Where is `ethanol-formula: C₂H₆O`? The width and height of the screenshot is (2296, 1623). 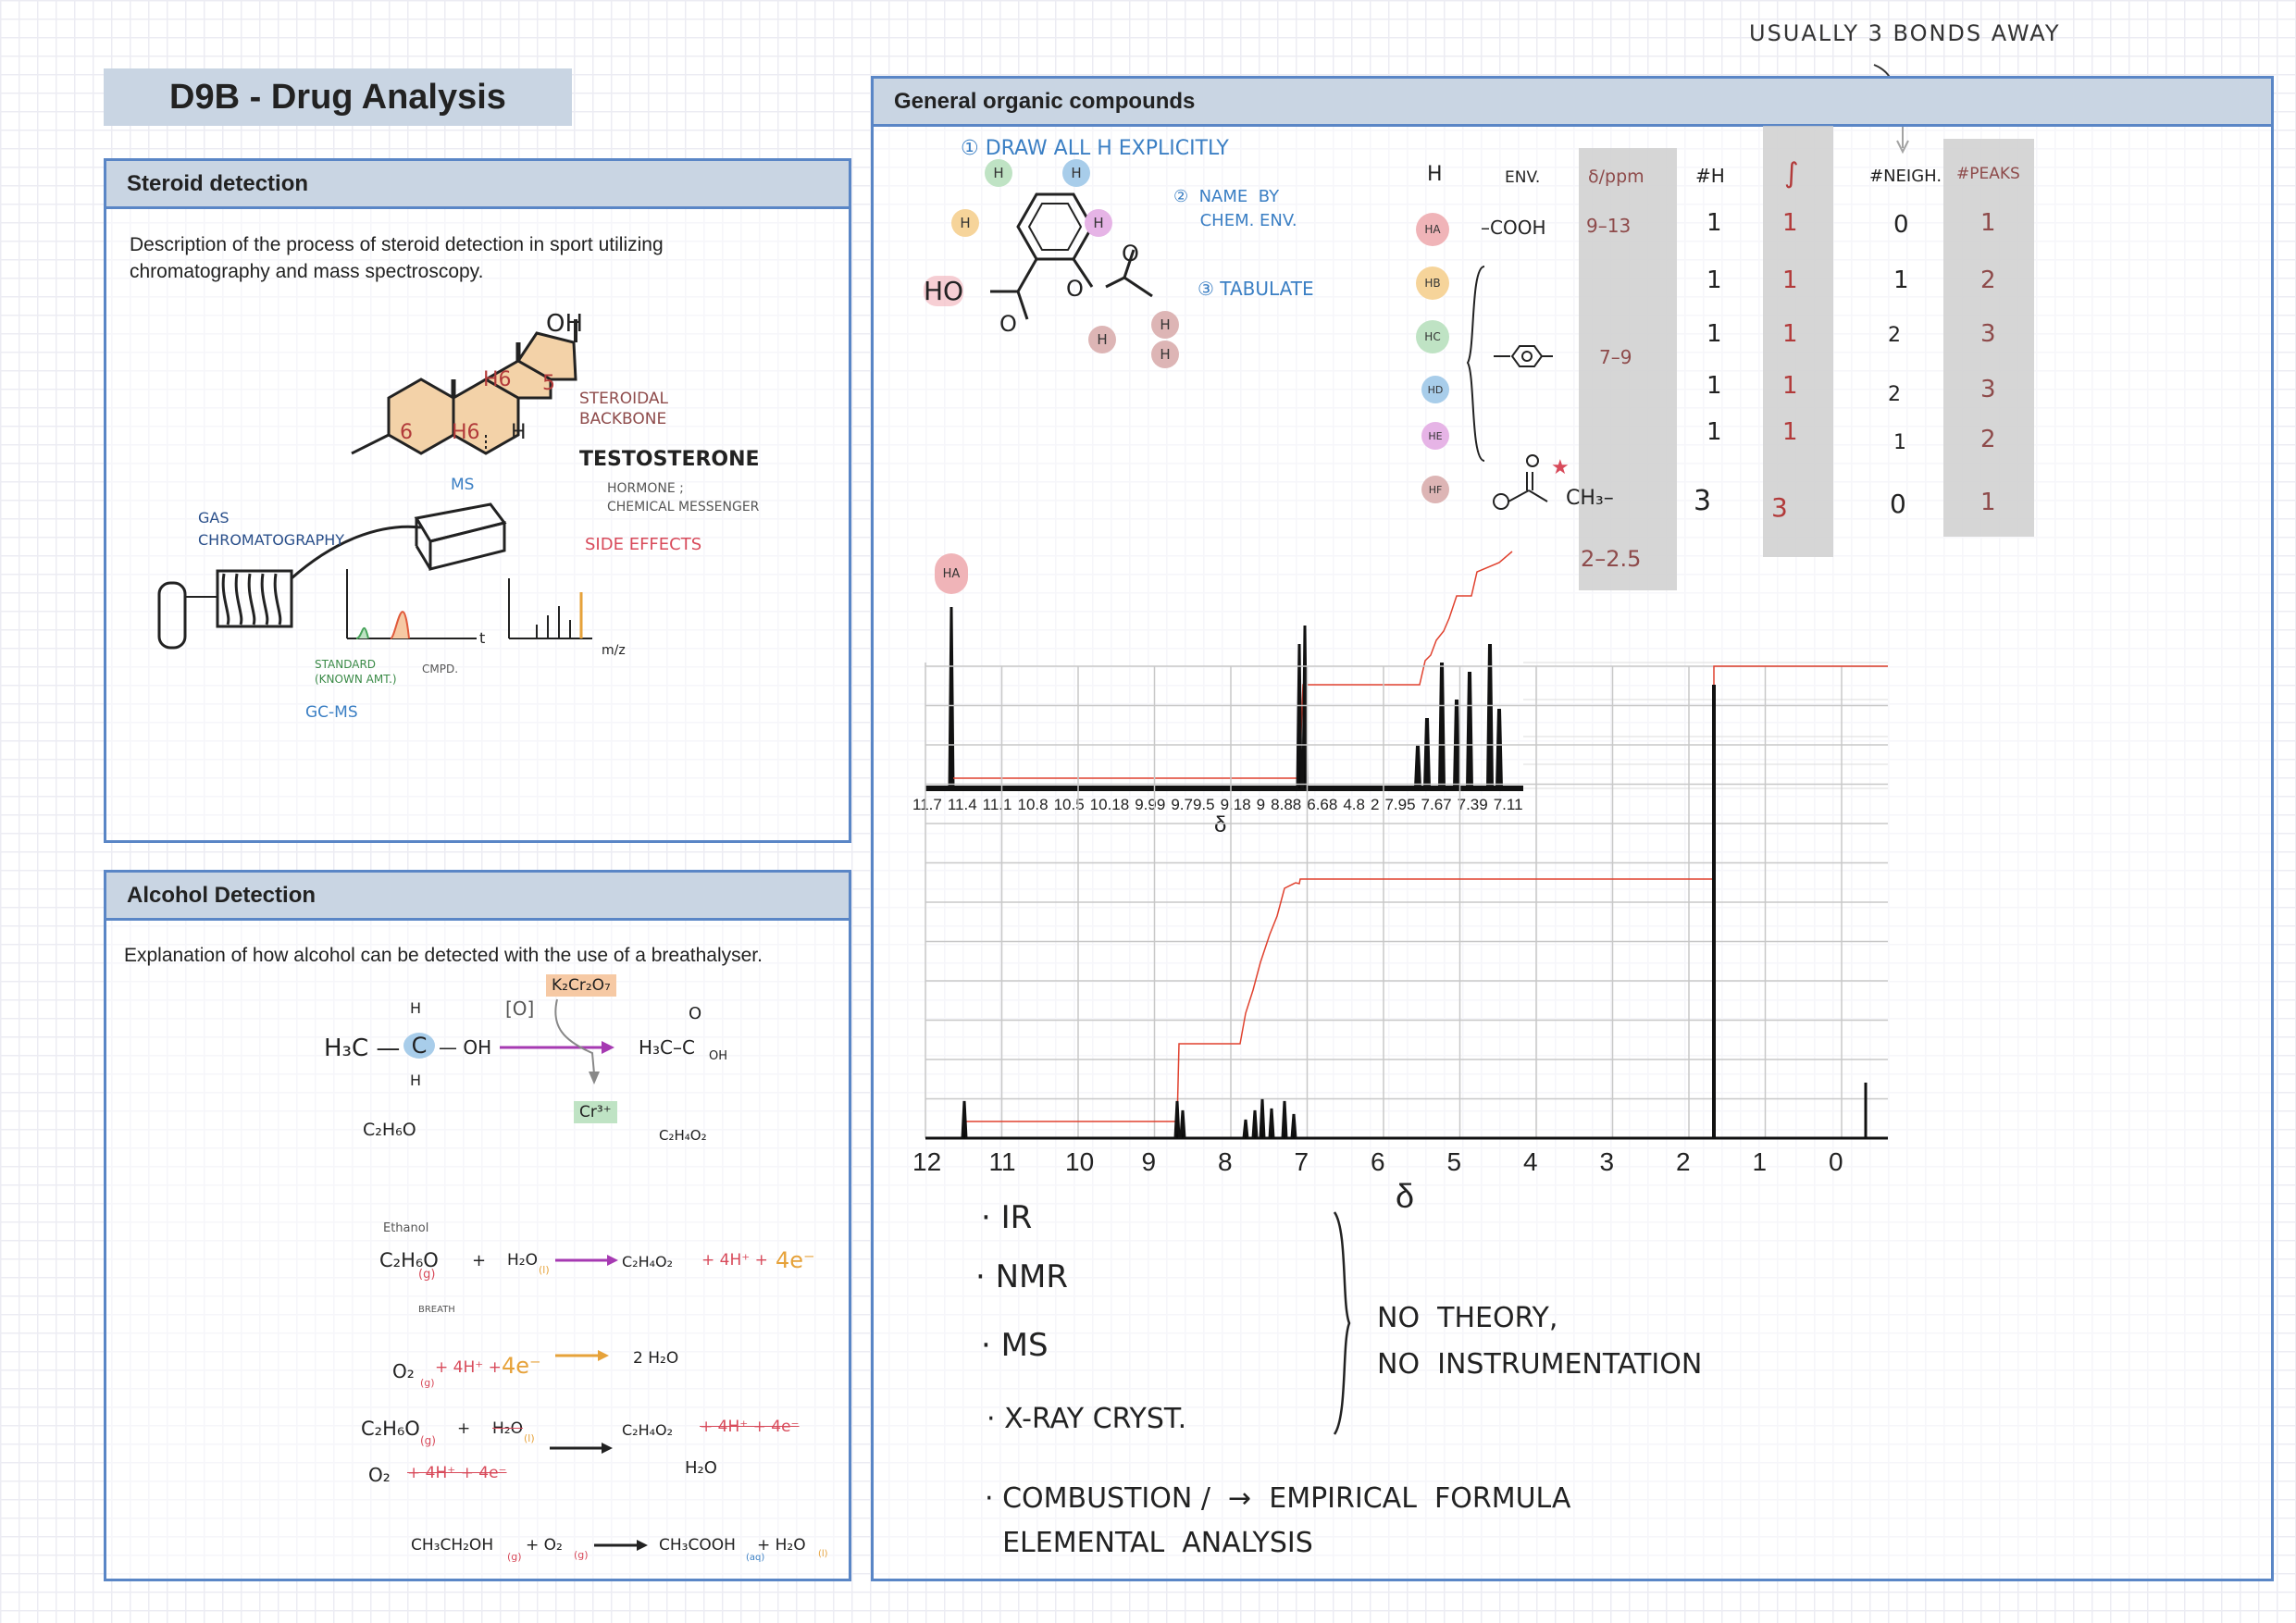 ethanol-formula: C₂H₆O is located at coordinates (390, 1130).